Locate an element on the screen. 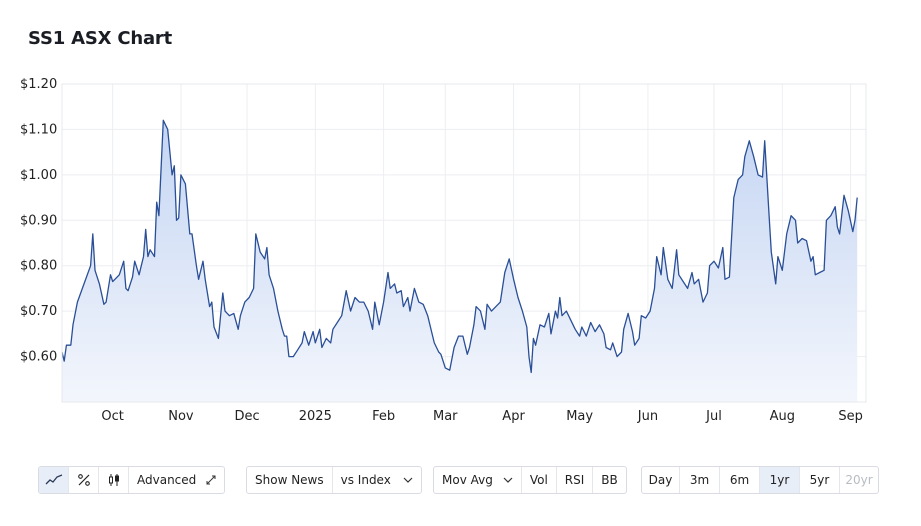 This screenshot has height=526, width=921. x-tick-label: Sep is located at coordinates (850, 416).